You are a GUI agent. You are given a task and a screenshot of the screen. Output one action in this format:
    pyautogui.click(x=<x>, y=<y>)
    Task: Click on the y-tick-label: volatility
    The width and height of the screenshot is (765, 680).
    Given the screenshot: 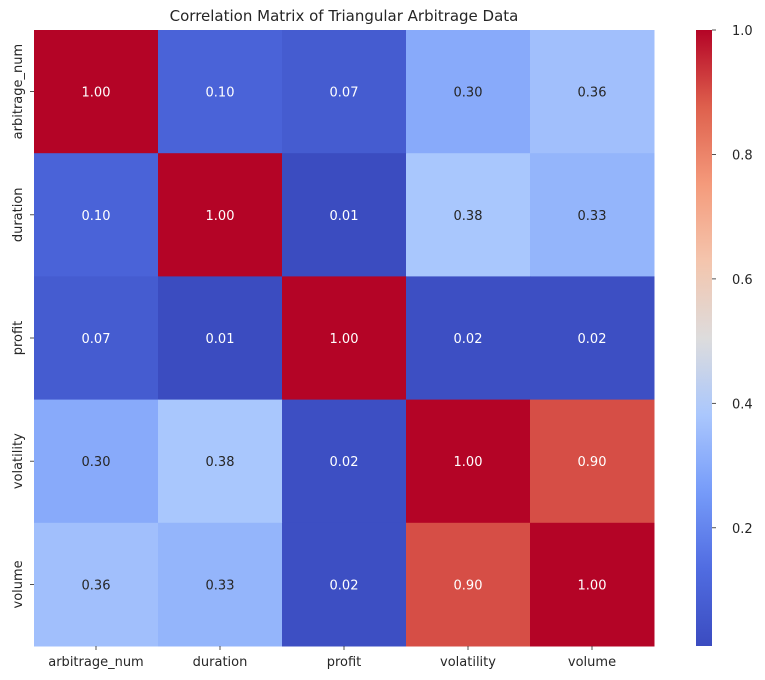 What is the action you would take?
    pyautogui.click(x=18, y=461)
    